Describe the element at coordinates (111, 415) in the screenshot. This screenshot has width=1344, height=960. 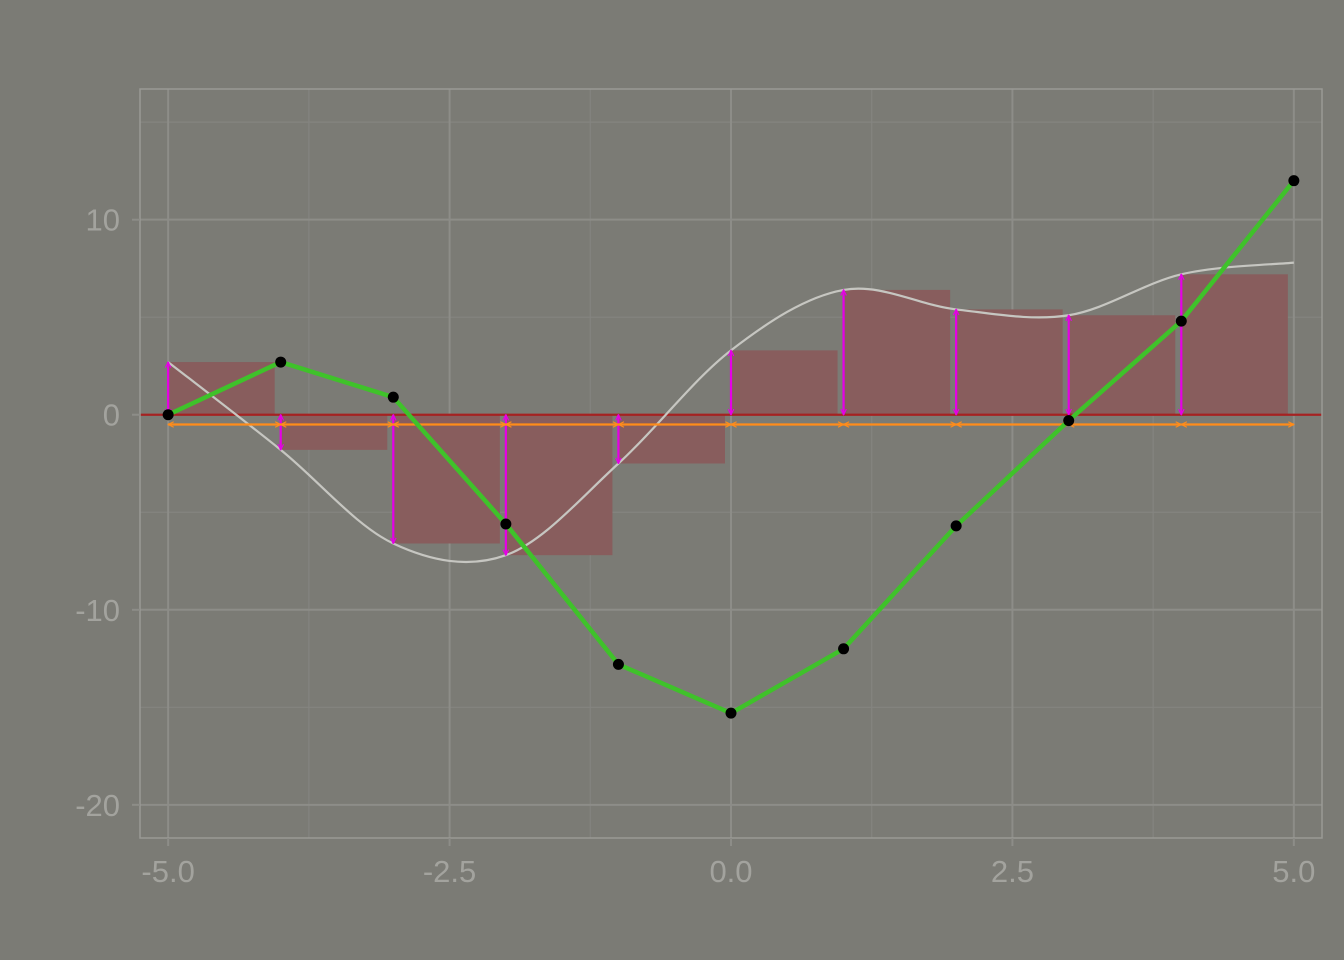
I see `y-tick-label-1: 0` at that location.